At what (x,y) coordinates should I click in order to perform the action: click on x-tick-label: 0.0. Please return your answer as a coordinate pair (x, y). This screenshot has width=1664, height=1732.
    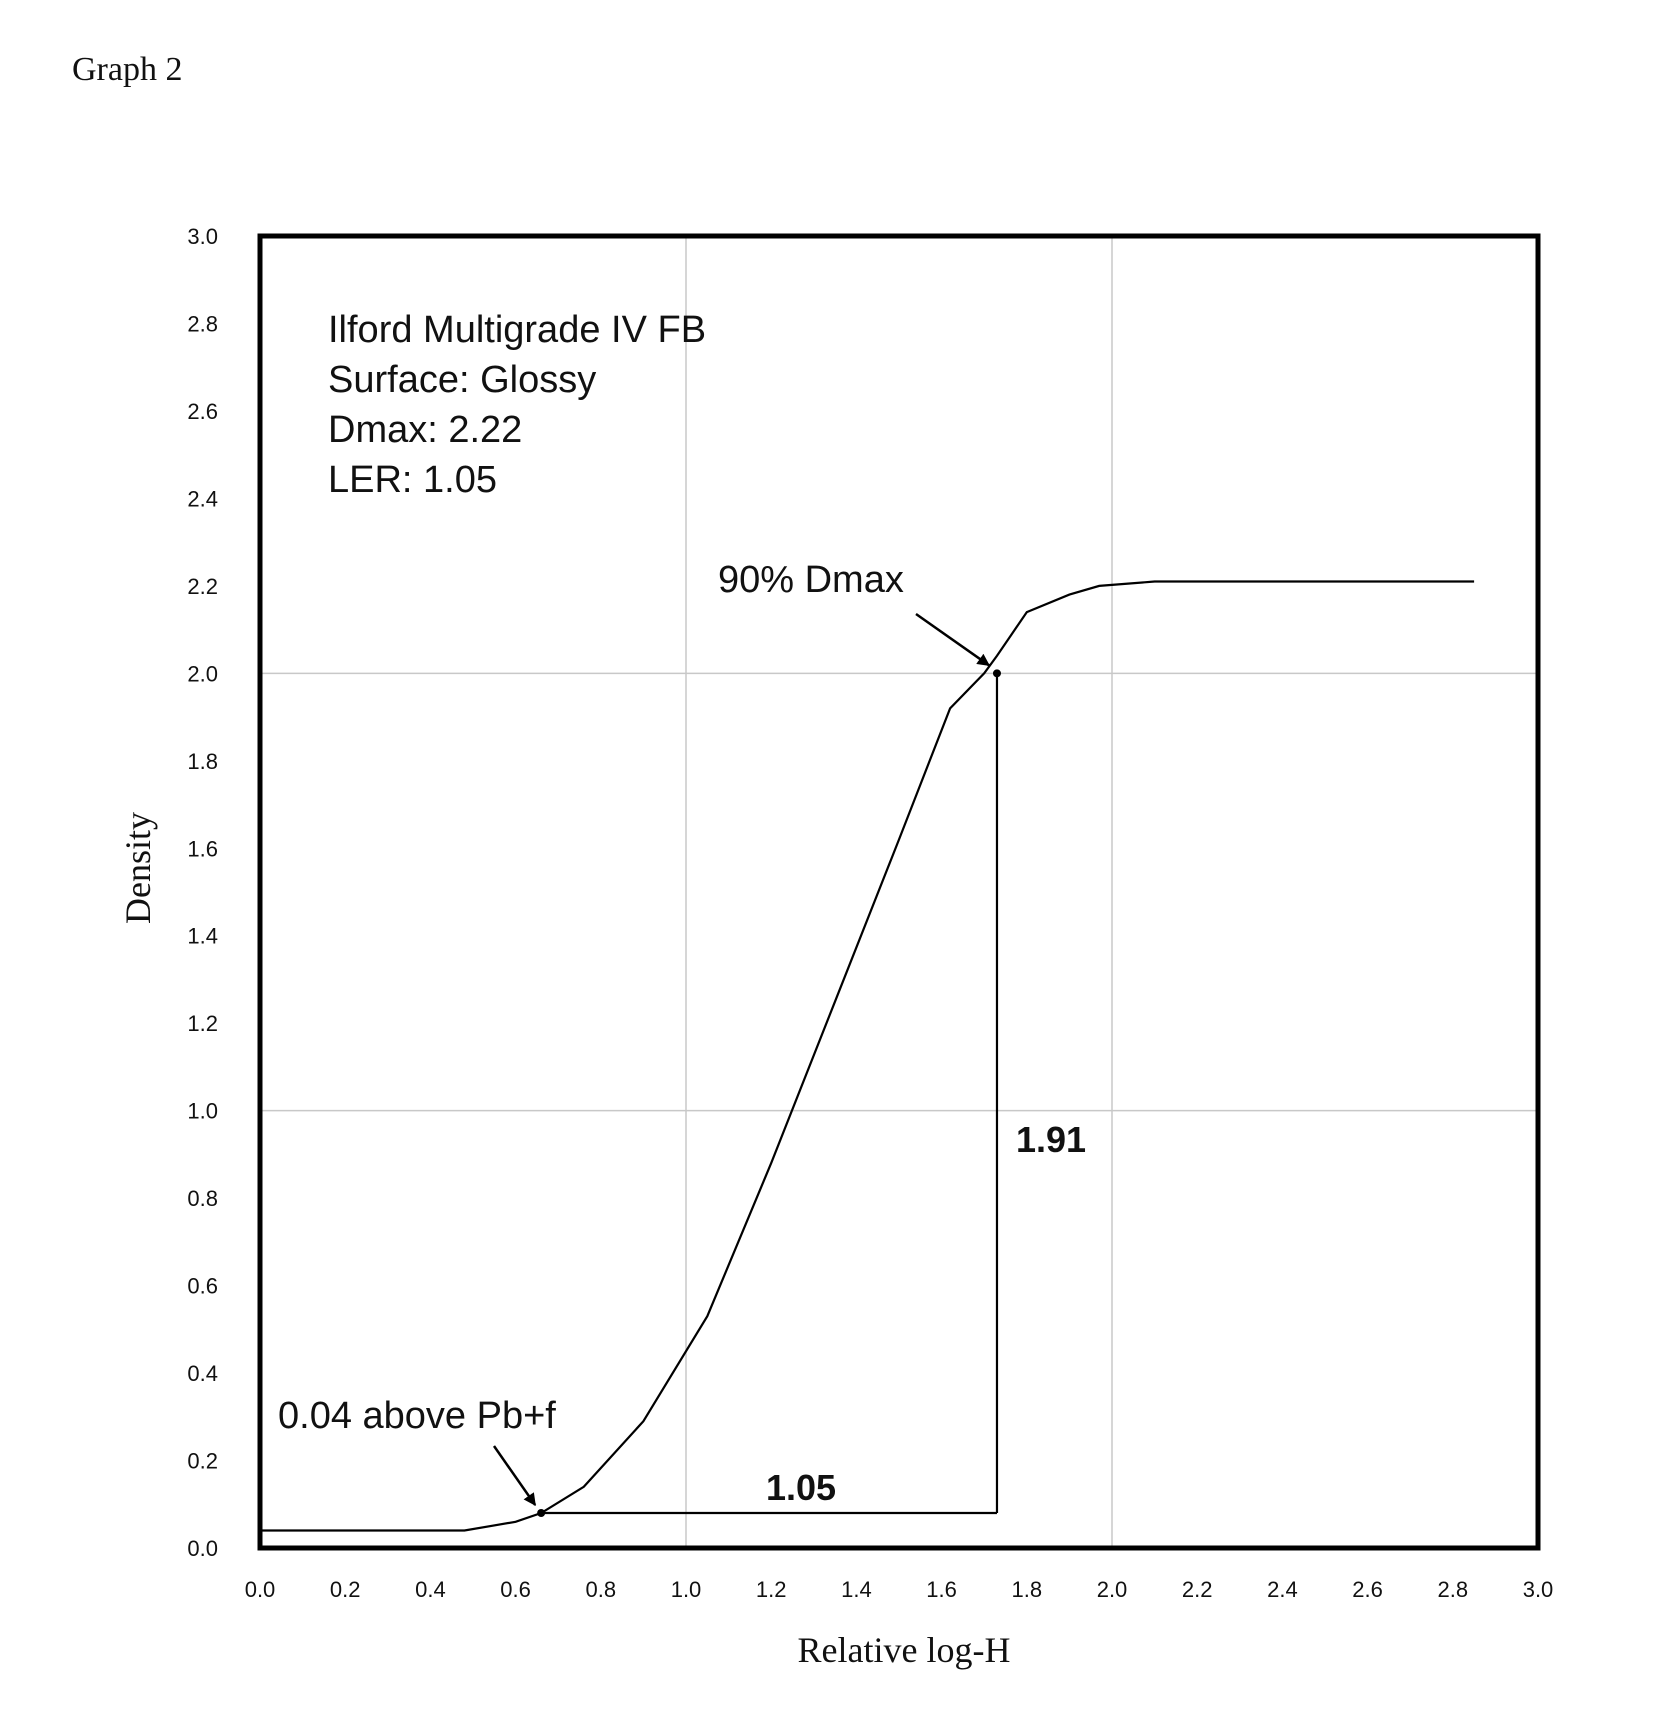
    Looking at the image, I should click on (260, 1589).